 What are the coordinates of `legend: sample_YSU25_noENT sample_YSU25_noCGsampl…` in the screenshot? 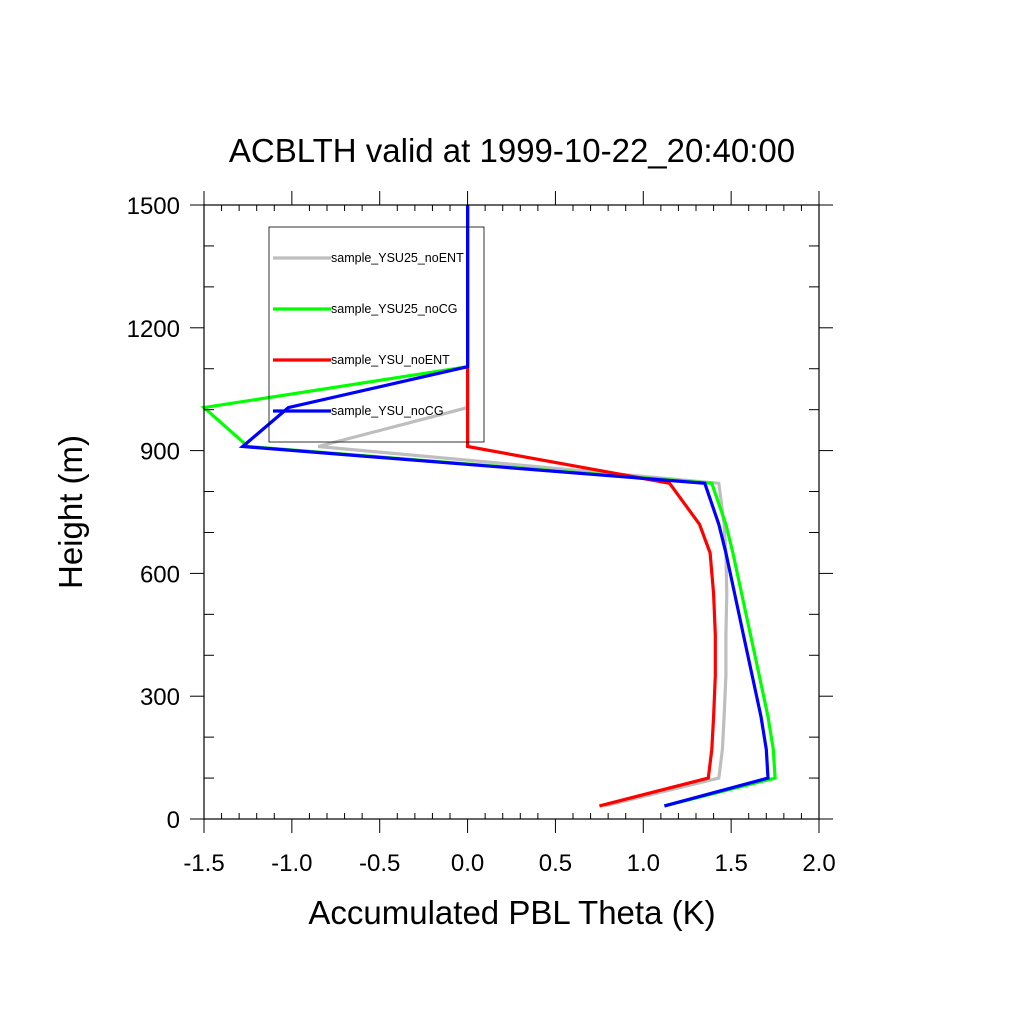 It's located at (376, 334).